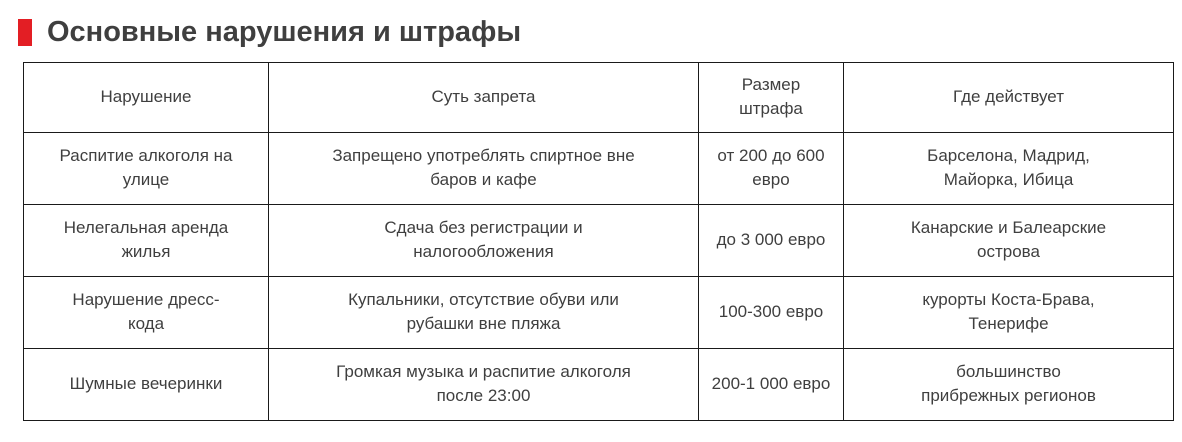 Image resolution: width=1182 pixels, height=442 pixels. I want to click on title-bullet-marker, so click(25, 33).